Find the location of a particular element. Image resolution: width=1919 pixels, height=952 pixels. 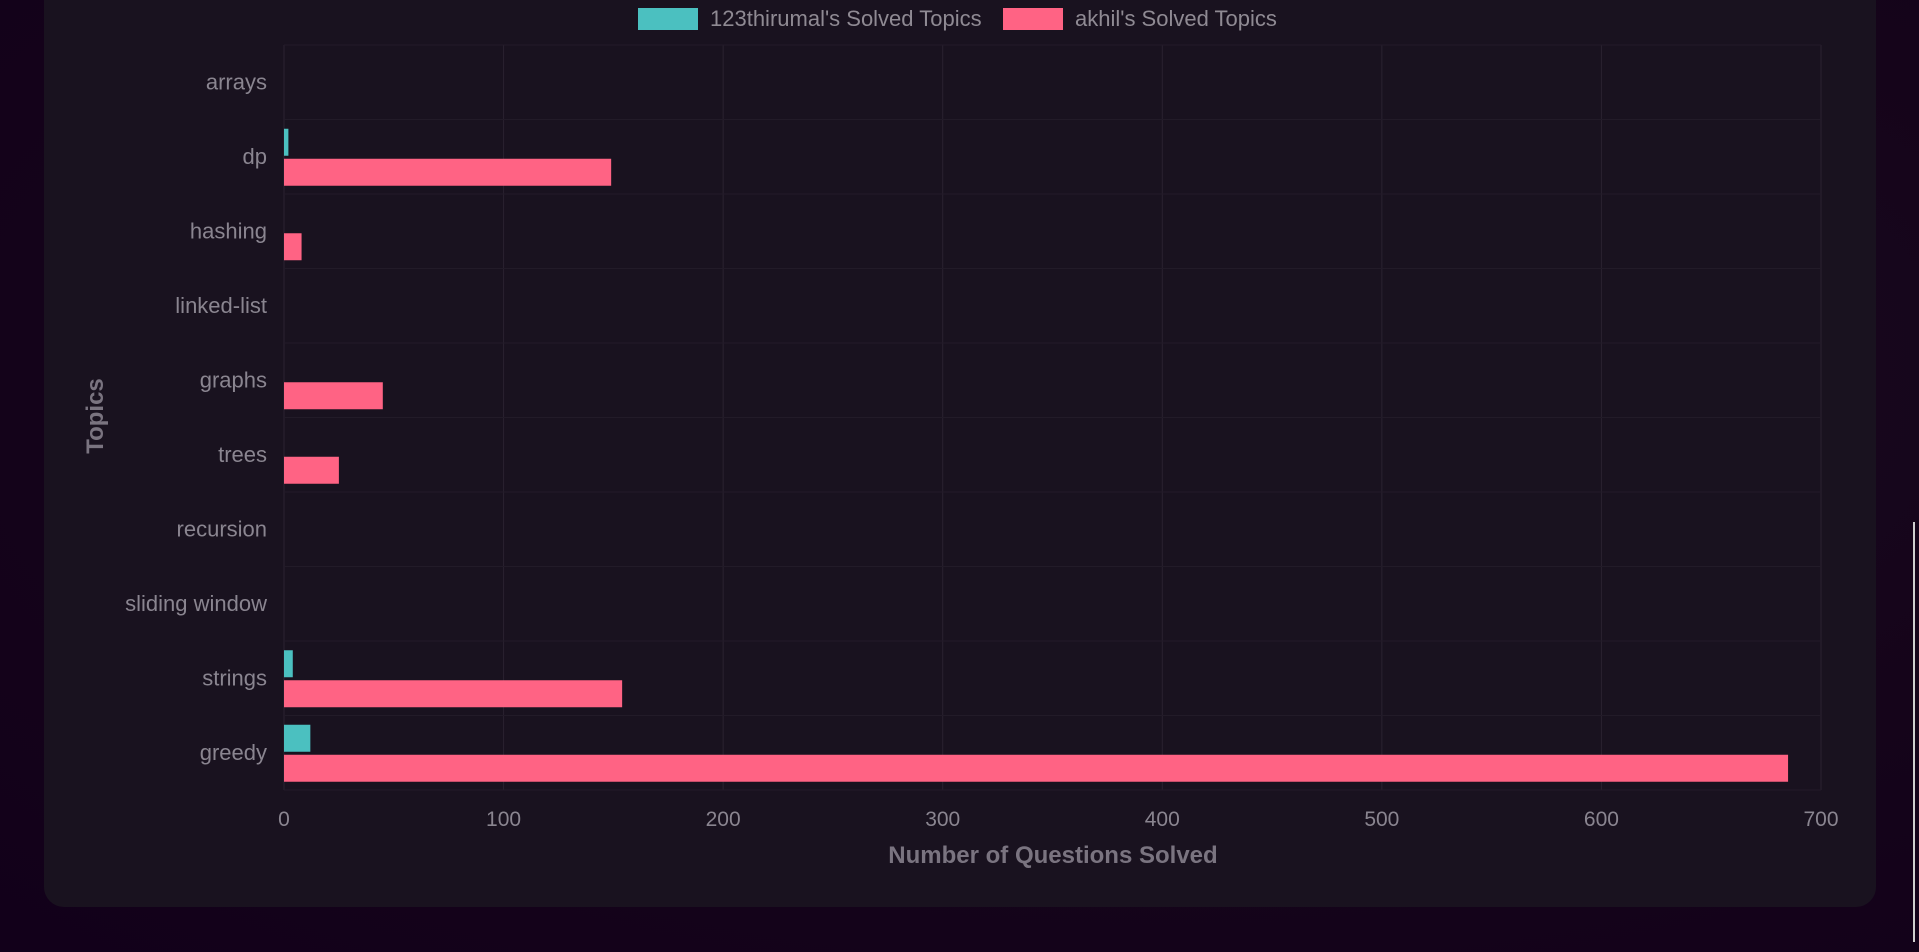

y-tick-label: sliding window is located at coordinates (196, 603).